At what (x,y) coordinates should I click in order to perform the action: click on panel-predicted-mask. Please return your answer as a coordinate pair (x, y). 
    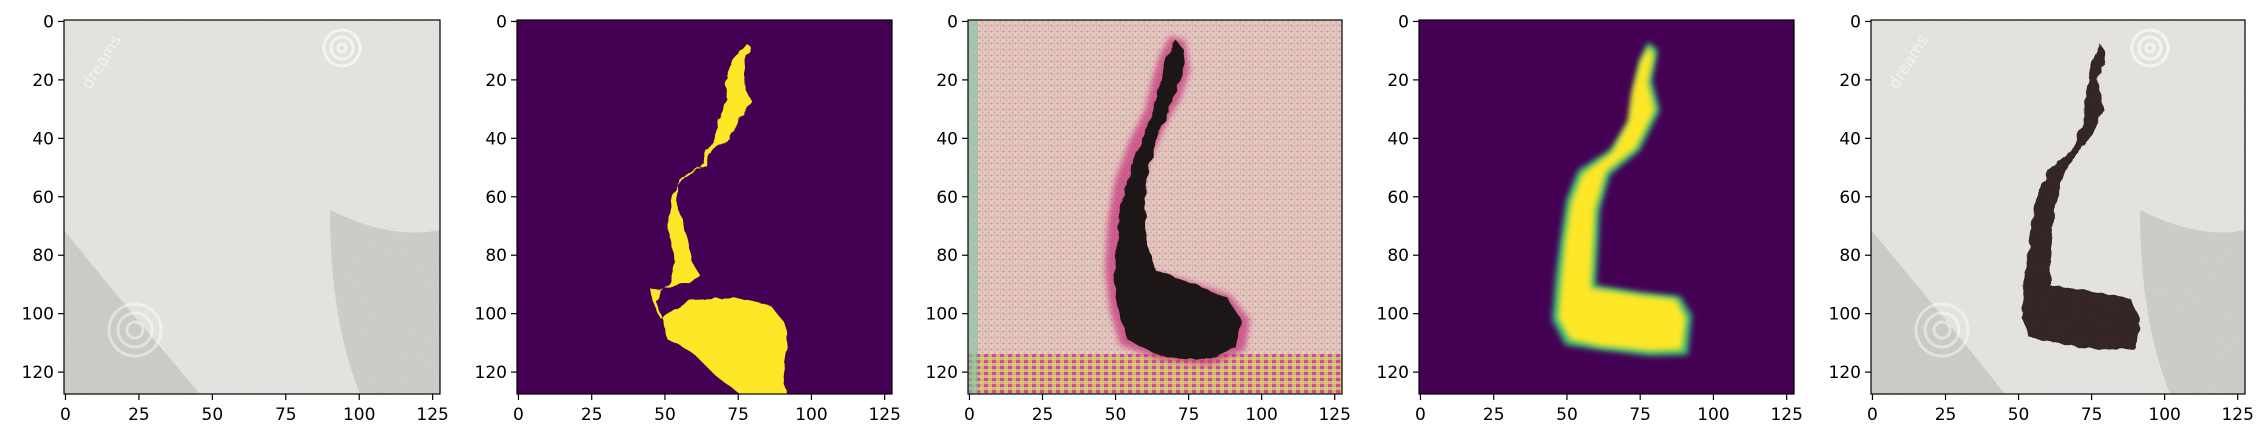
    Looking at the image, I should click on (1606, 207).